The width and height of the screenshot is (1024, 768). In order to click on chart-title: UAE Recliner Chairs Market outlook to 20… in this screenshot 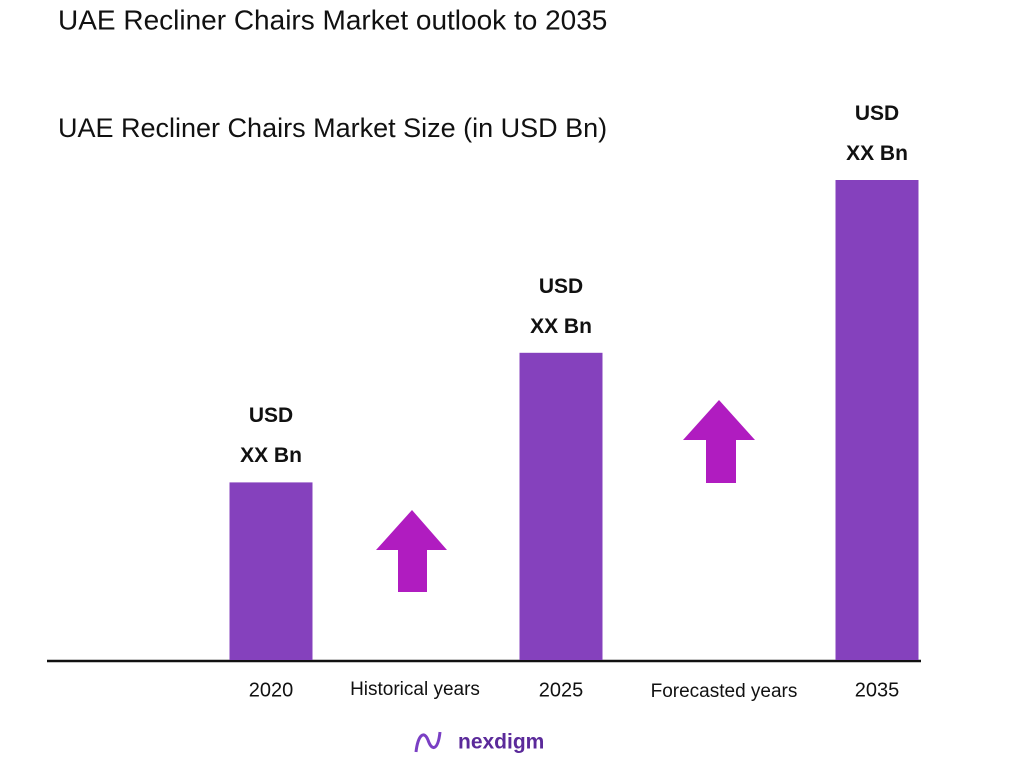, I will do `click(332, 19)`.